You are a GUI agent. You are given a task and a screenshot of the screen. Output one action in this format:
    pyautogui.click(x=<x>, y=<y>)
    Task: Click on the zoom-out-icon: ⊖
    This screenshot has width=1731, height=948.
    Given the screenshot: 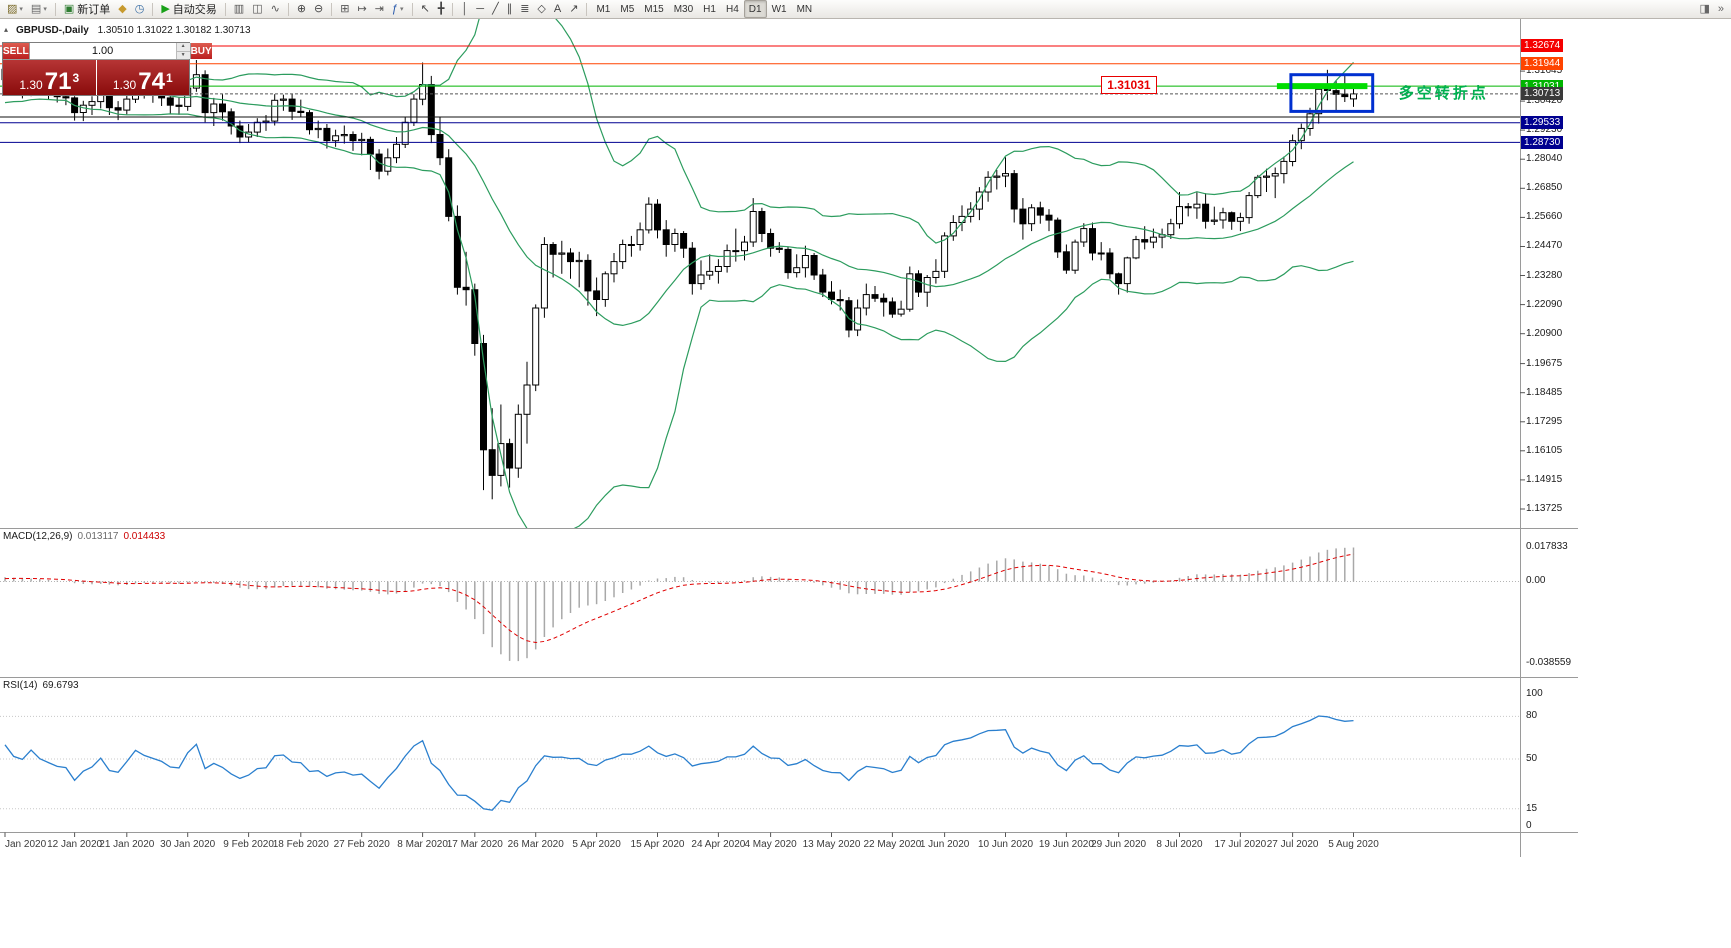 What is the action you would take?
    pyautogui.click(x=319, y=8)
    